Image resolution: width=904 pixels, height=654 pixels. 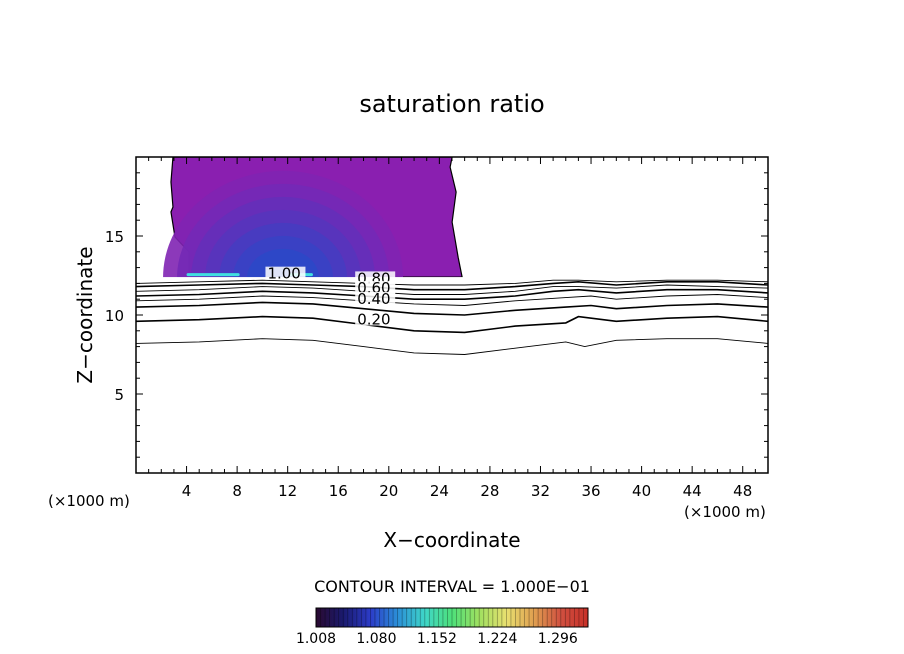 What do you see at coordinates (376, 639) in the screenshot?
I see `colorbar-tick-label: 1.080` at bounding box center [376, 639].